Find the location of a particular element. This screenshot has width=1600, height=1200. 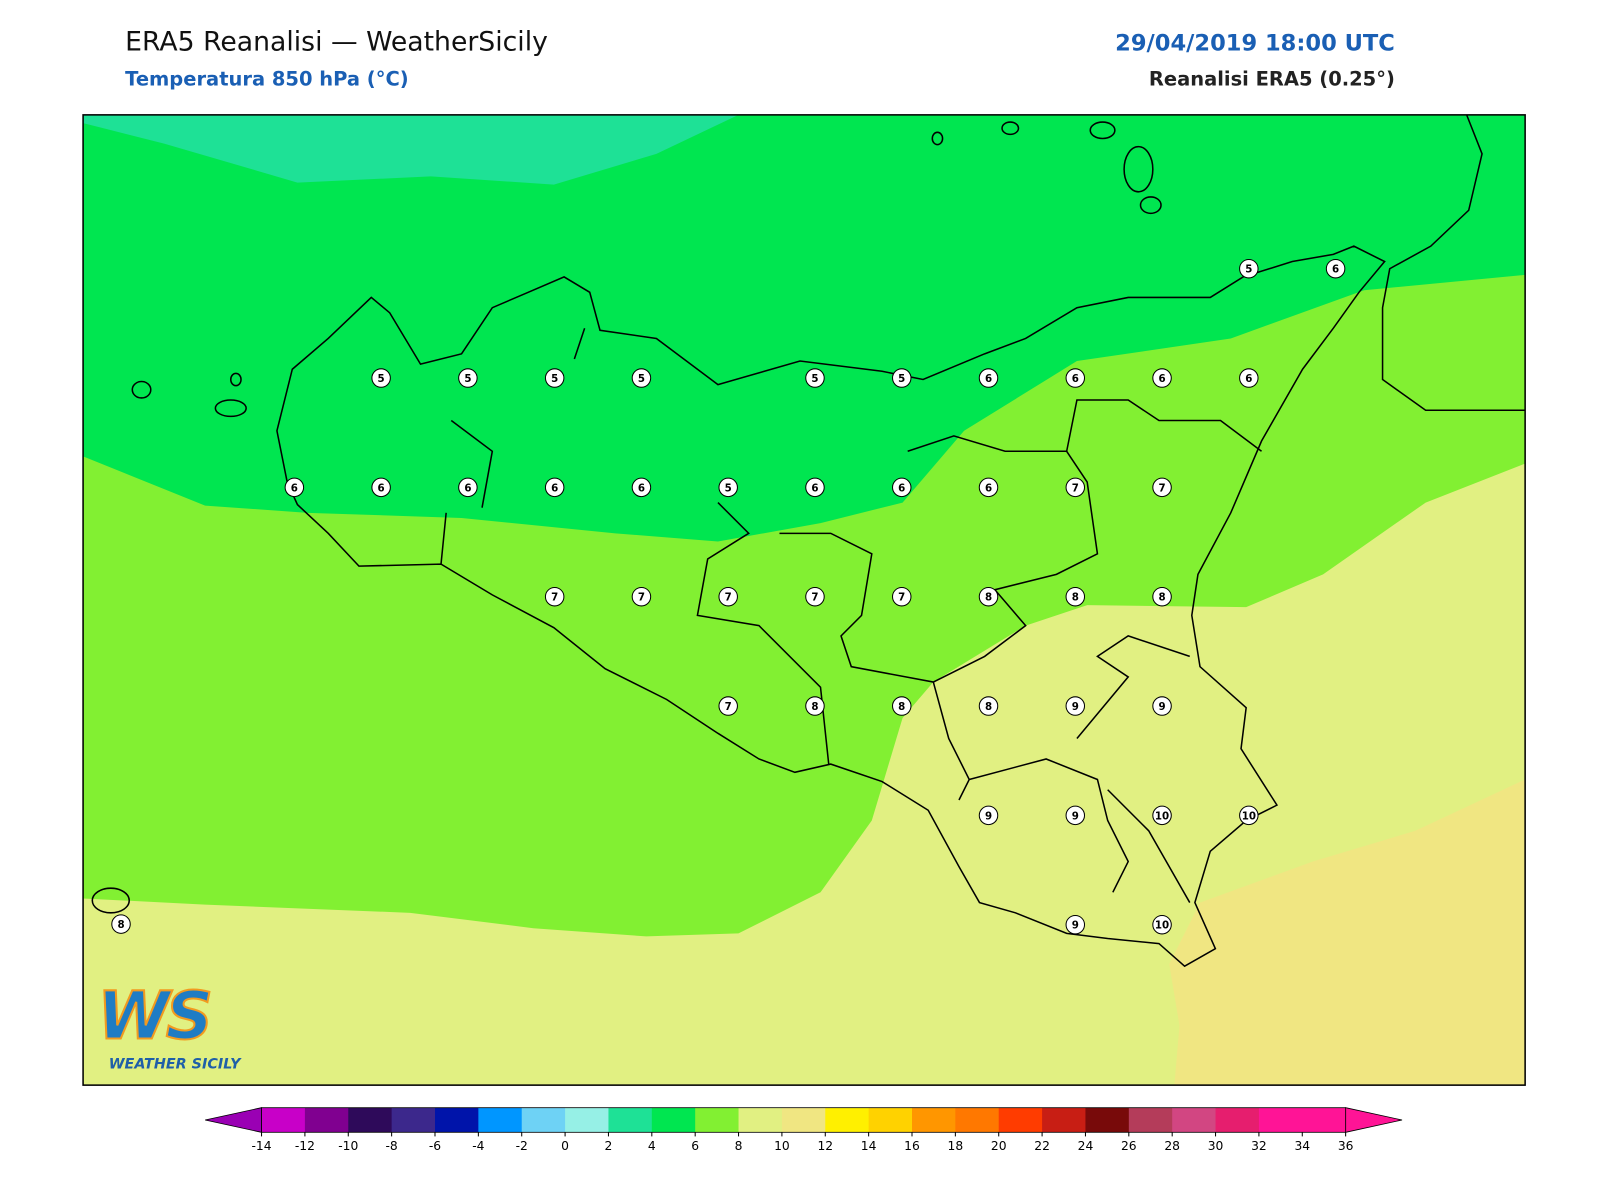

colorbar-tick-label: 2 is located at coordinates (609, 1146).